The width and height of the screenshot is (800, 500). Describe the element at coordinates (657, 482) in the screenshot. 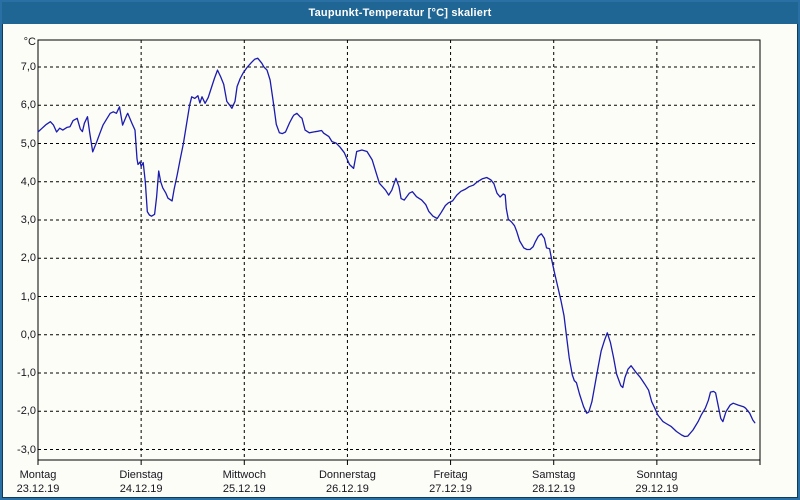

I see `x-tick-label: Sonntag 29.12.19` at that location.